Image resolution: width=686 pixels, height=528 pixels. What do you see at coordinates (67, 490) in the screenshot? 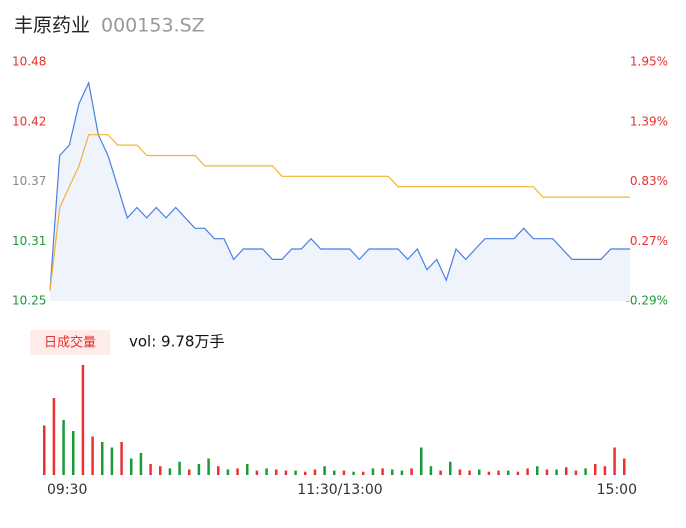
I see `x-tick-label: 09:30` at bounding box center [67, 490].